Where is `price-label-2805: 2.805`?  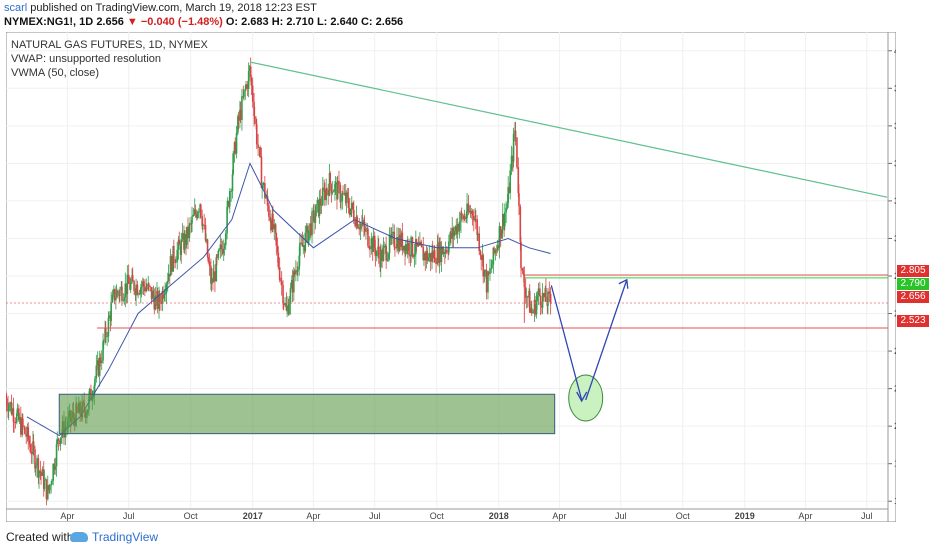
price-label-2805: 2.805 is located at coordinates (913, 271).